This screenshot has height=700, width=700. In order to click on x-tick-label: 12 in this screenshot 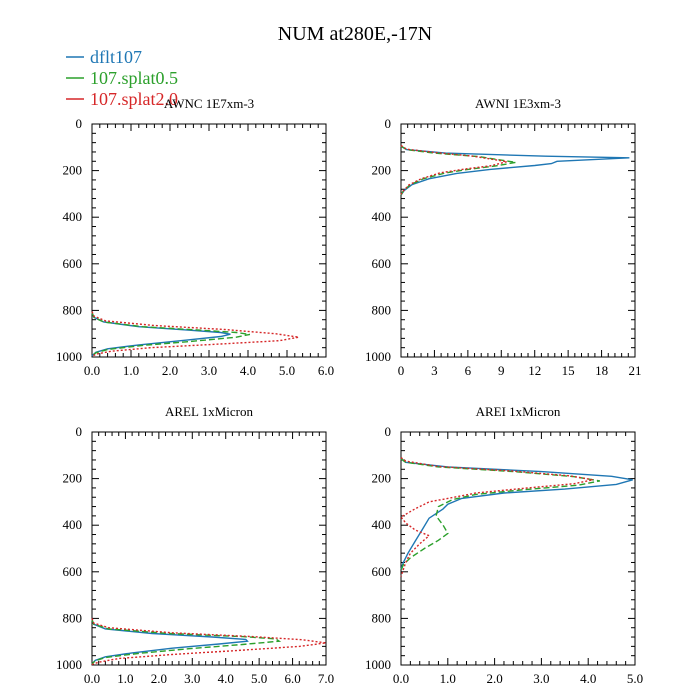, I will do `click(534, 370)`.